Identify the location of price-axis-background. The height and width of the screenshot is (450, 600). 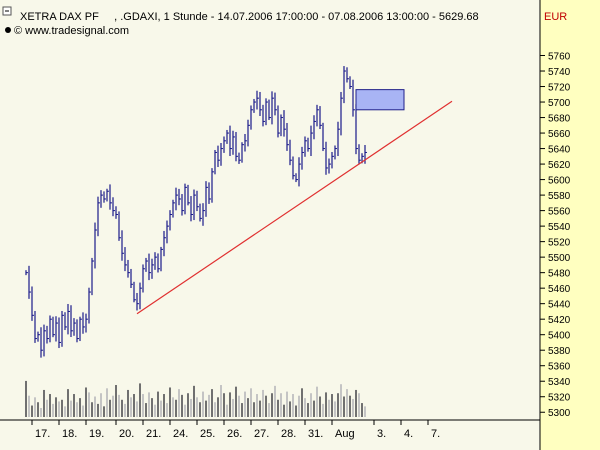
(570, 225).